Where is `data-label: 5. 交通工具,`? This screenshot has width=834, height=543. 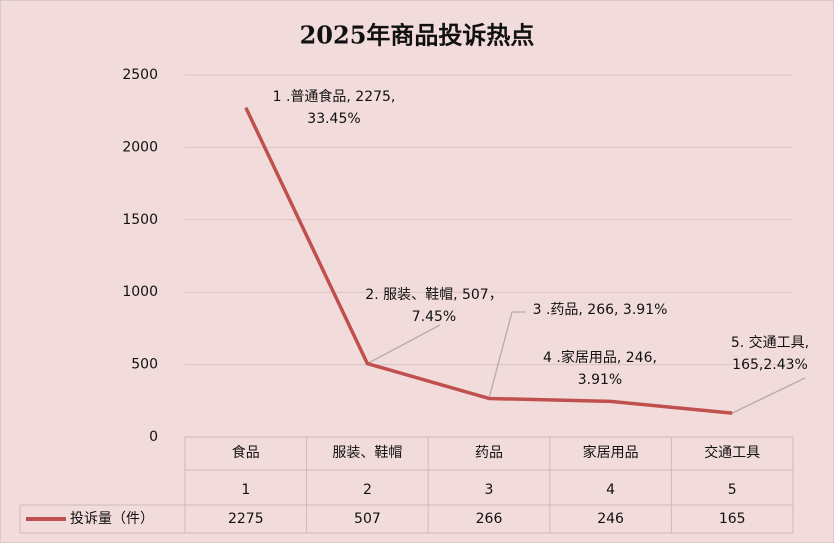
data-label: 5. 交通工具, is located at coordinates (770, 342).